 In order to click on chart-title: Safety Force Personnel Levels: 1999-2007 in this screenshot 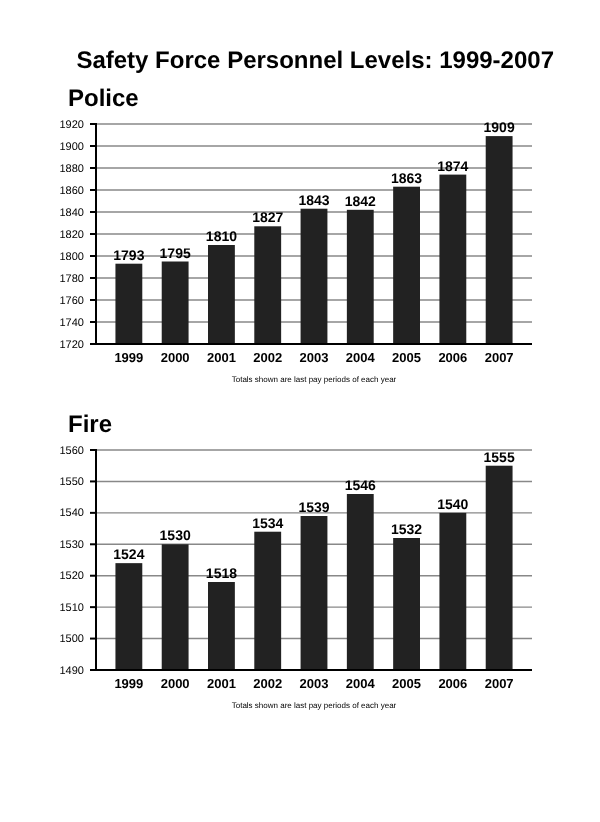, I will do `click(315, 60)`.